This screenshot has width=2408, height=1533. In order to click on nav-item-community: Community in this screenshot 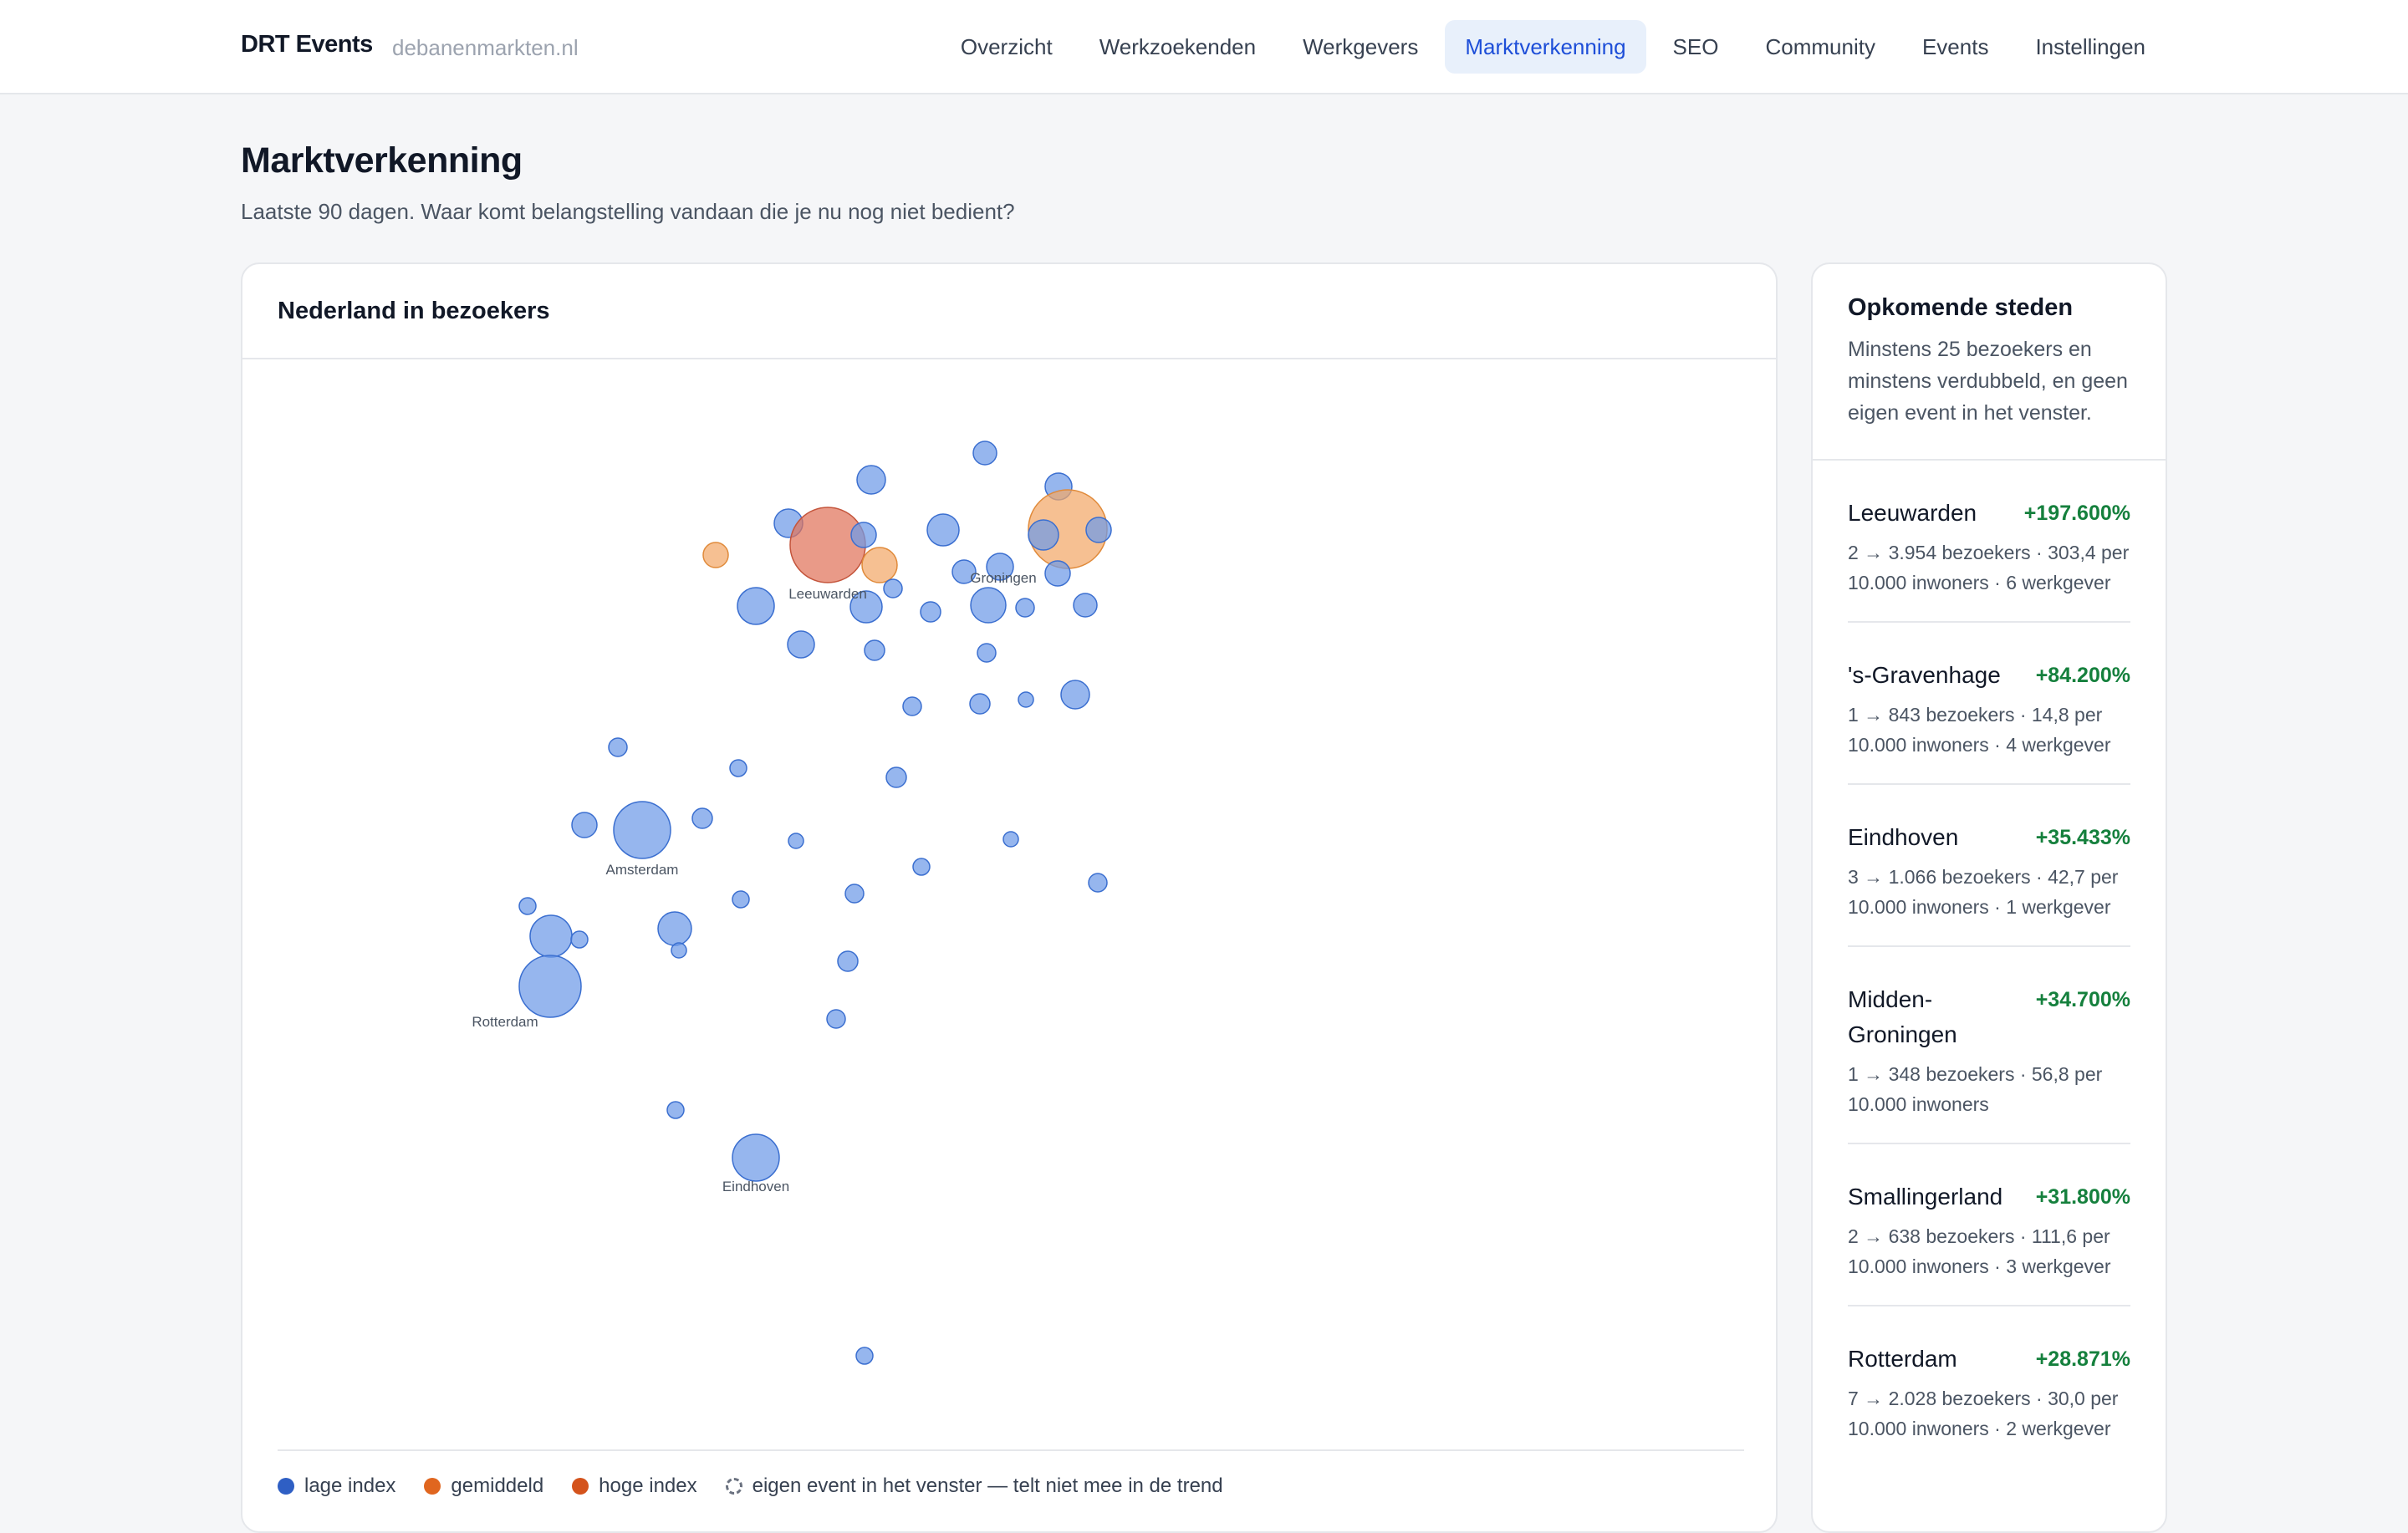, I will do `click(1820, 46)`.